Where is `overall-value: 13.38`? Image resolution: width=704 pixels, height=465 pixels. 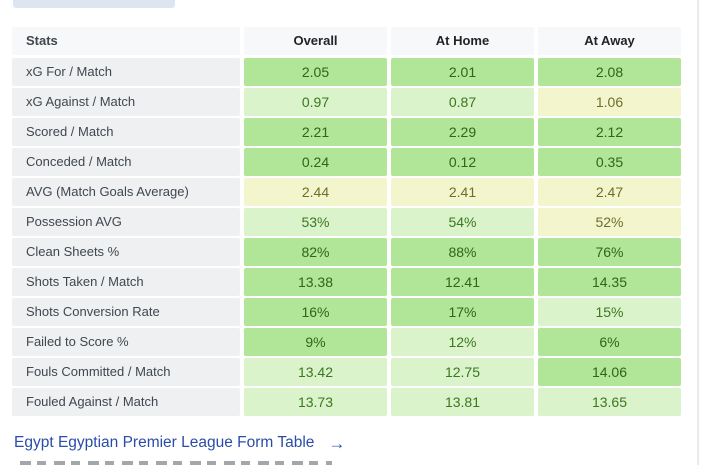 overall-value: 13.38 is located at coordinates (315, 282).